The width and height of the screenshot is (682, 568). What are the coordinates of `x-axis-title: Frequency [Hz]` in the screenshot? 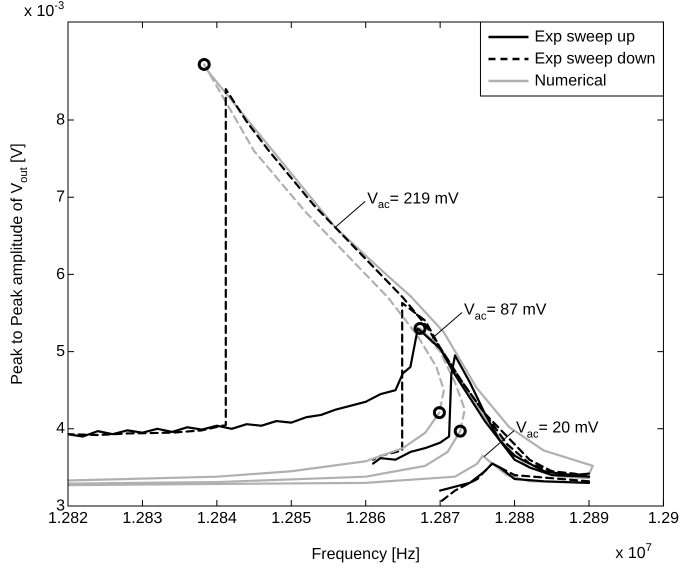 It's located at (365, 554).